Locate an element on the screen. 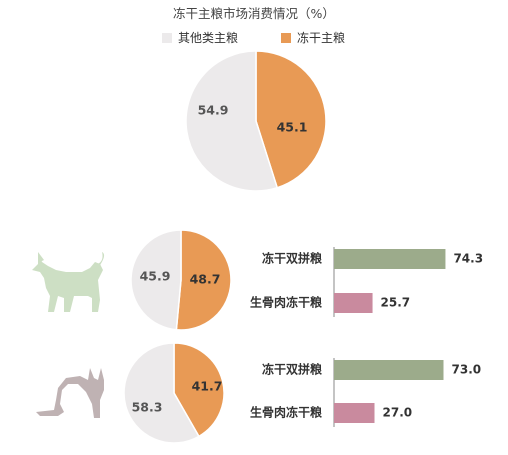 This screenshot has width=508, height=455. bar-value-label: 74.3 is located at coordinates (468, 259).